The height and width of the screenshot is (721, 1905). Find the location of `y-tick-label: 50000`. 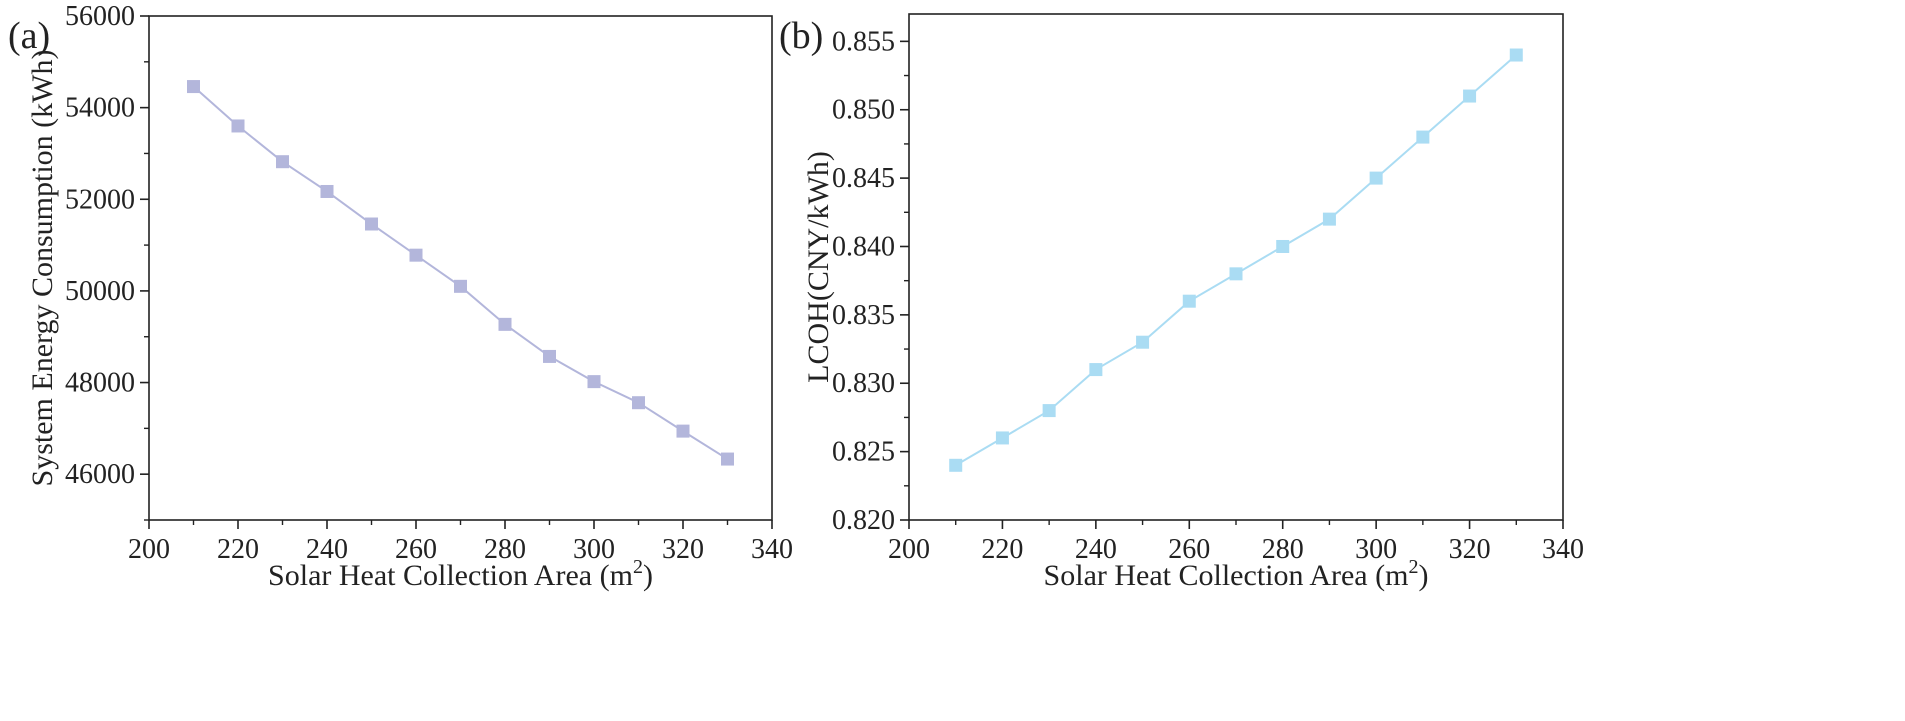

y-tick-label: 50000 is located at coordinates (100, 291).